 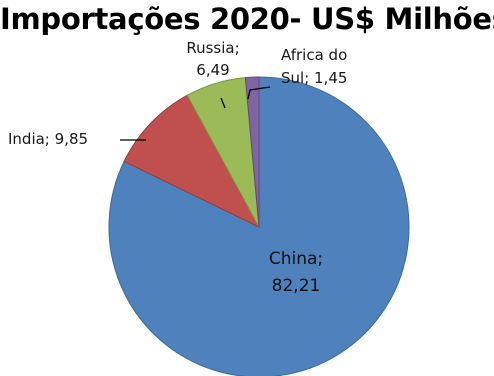 What do you see at coordinates (296, 272) in the screenshot?
I see `data-label-china: China; 82,21` at bounding box center [296, 272].